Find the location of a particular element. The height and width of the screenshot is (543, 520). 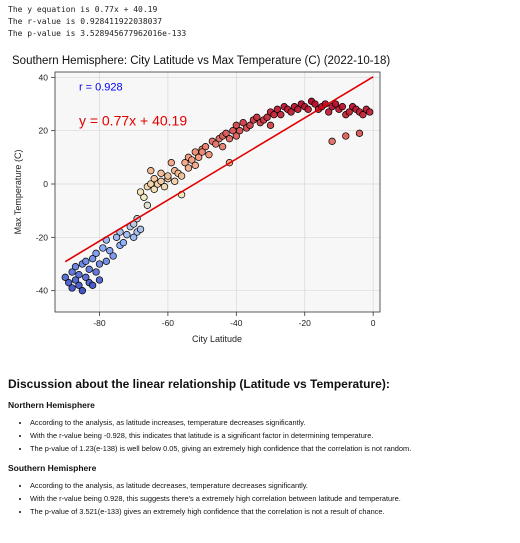

x-tick-label: -40 is located at coordinates (236, 323).